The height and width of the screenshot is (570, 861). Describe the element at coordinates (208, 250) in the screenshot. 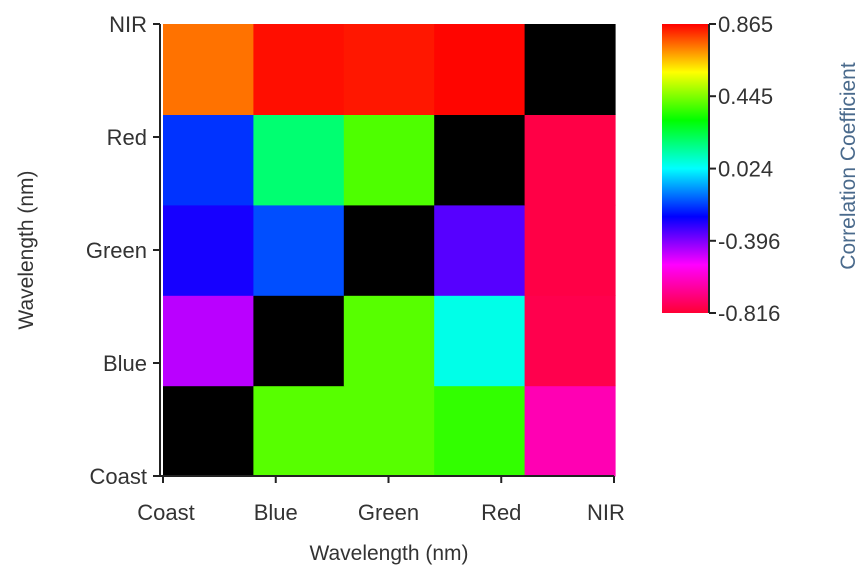

I see `heatmap-cell-green-coast` at that location.